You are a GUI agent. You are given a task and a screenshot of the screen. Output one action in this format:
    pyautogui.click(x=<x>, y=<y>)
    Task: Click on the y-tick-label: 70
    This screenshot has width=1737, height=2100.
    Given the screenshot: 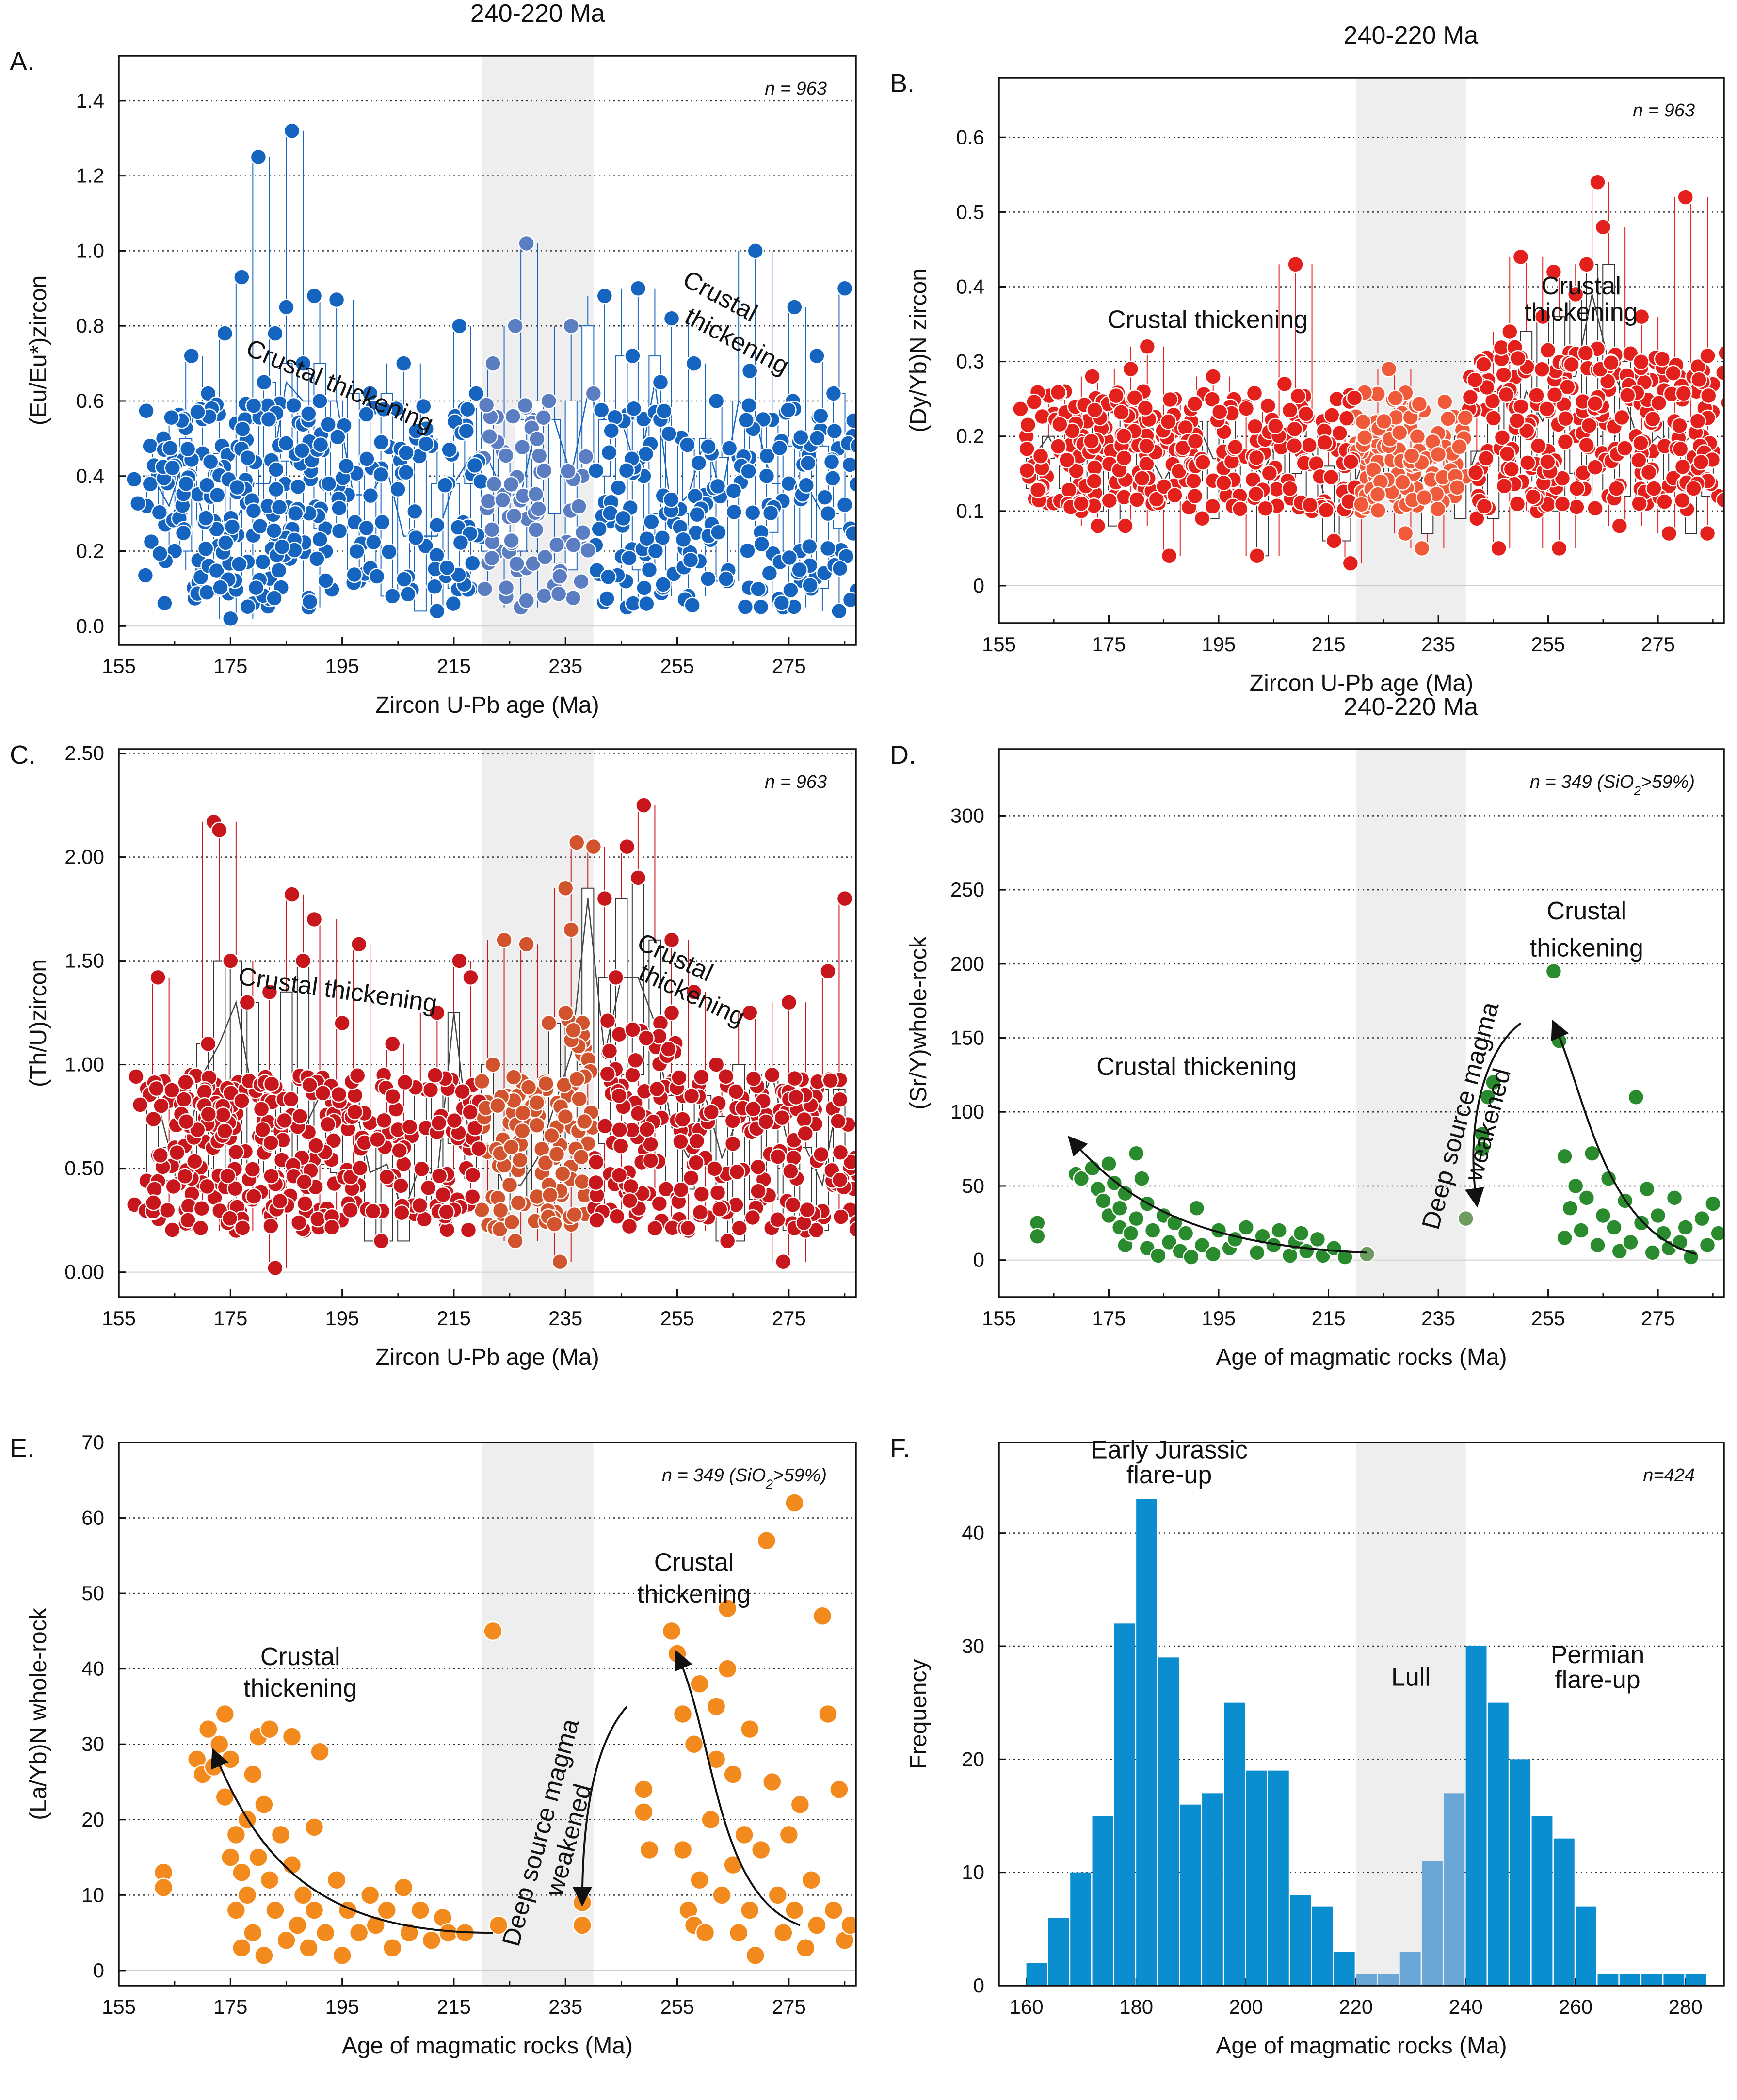 What is the action you would take?
    pyautogui.click(x=93, y=1442)
    